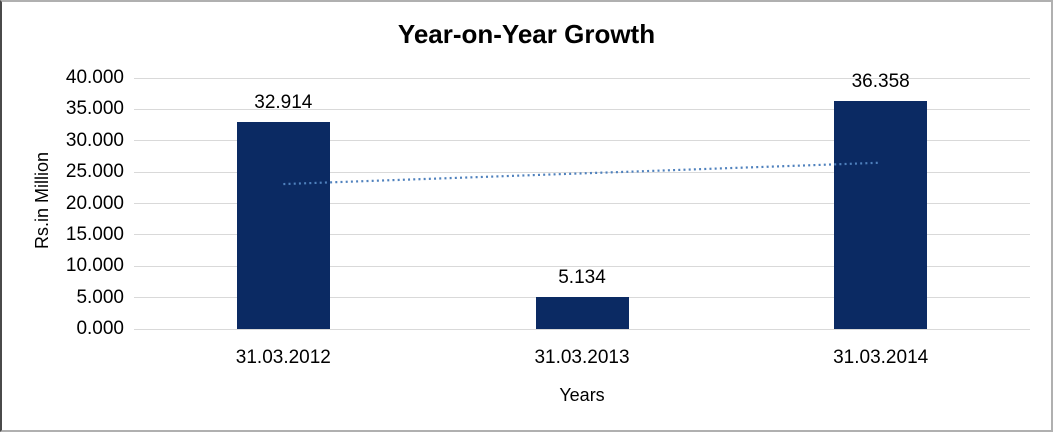  Describe the element at coordinates (283, 357) in the screenshot. I see `x-tick-label: 31.03.2012` at that location.